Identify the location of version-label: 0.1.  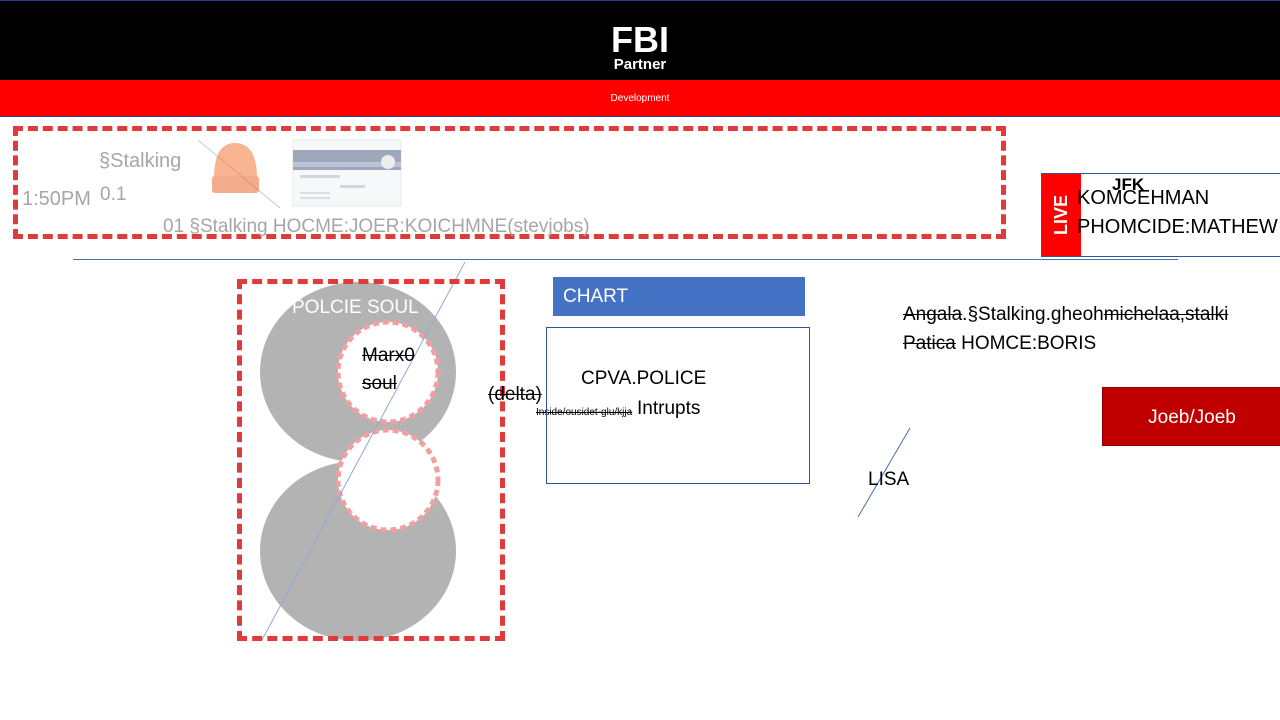
(113, 194).